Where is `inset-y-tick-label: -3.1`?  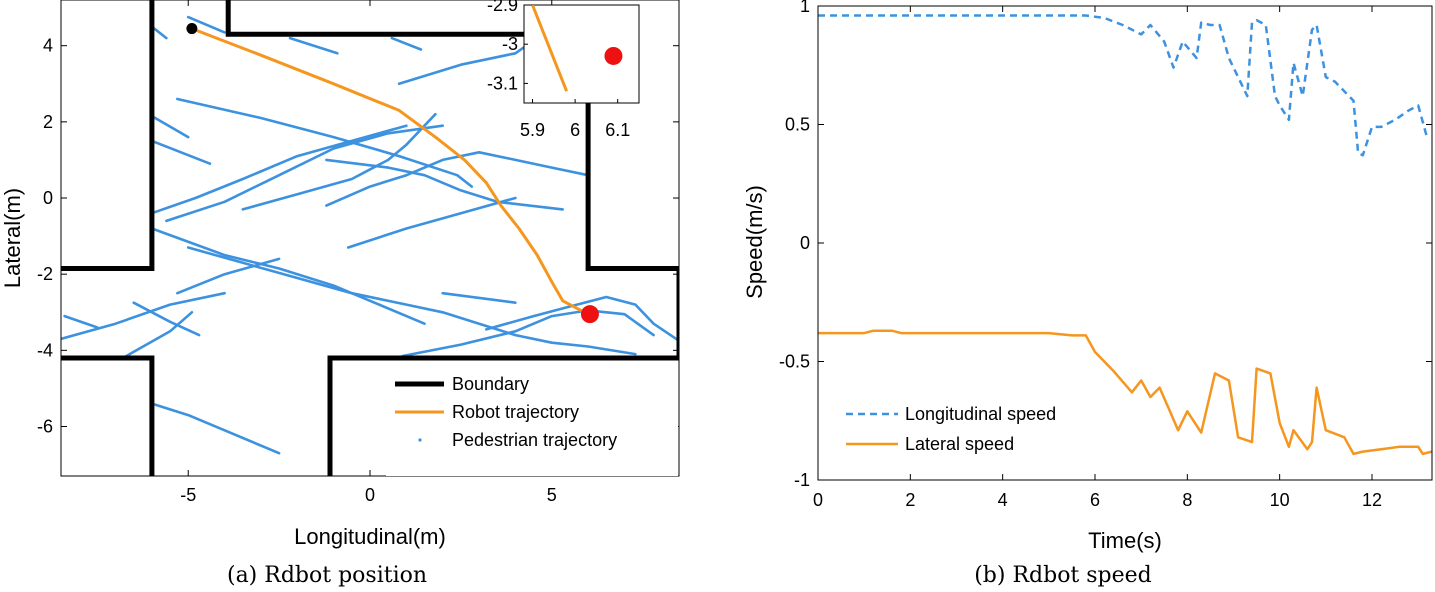
inset-y-tick-label: -3.1 is located at coordinates (502, 83).